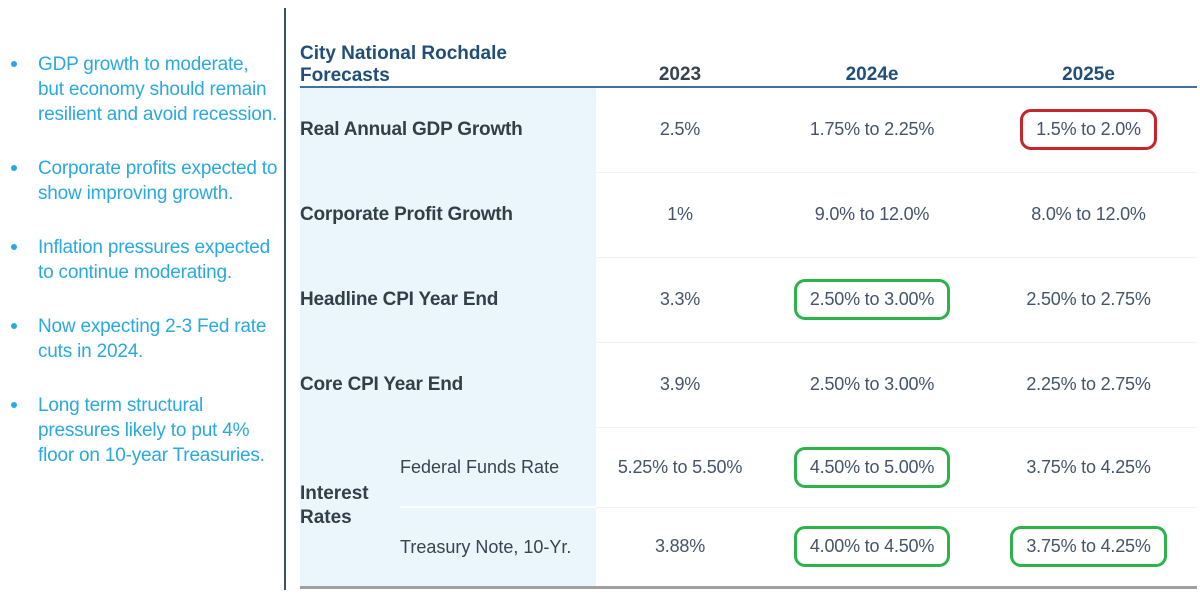 The width and height of the screenshot is (1200, 600). What do you see at coordinates (498, 467) in the screenshot?
I see `row-sublabel: Federal Funds Rate` at bounding box center [498, 467].